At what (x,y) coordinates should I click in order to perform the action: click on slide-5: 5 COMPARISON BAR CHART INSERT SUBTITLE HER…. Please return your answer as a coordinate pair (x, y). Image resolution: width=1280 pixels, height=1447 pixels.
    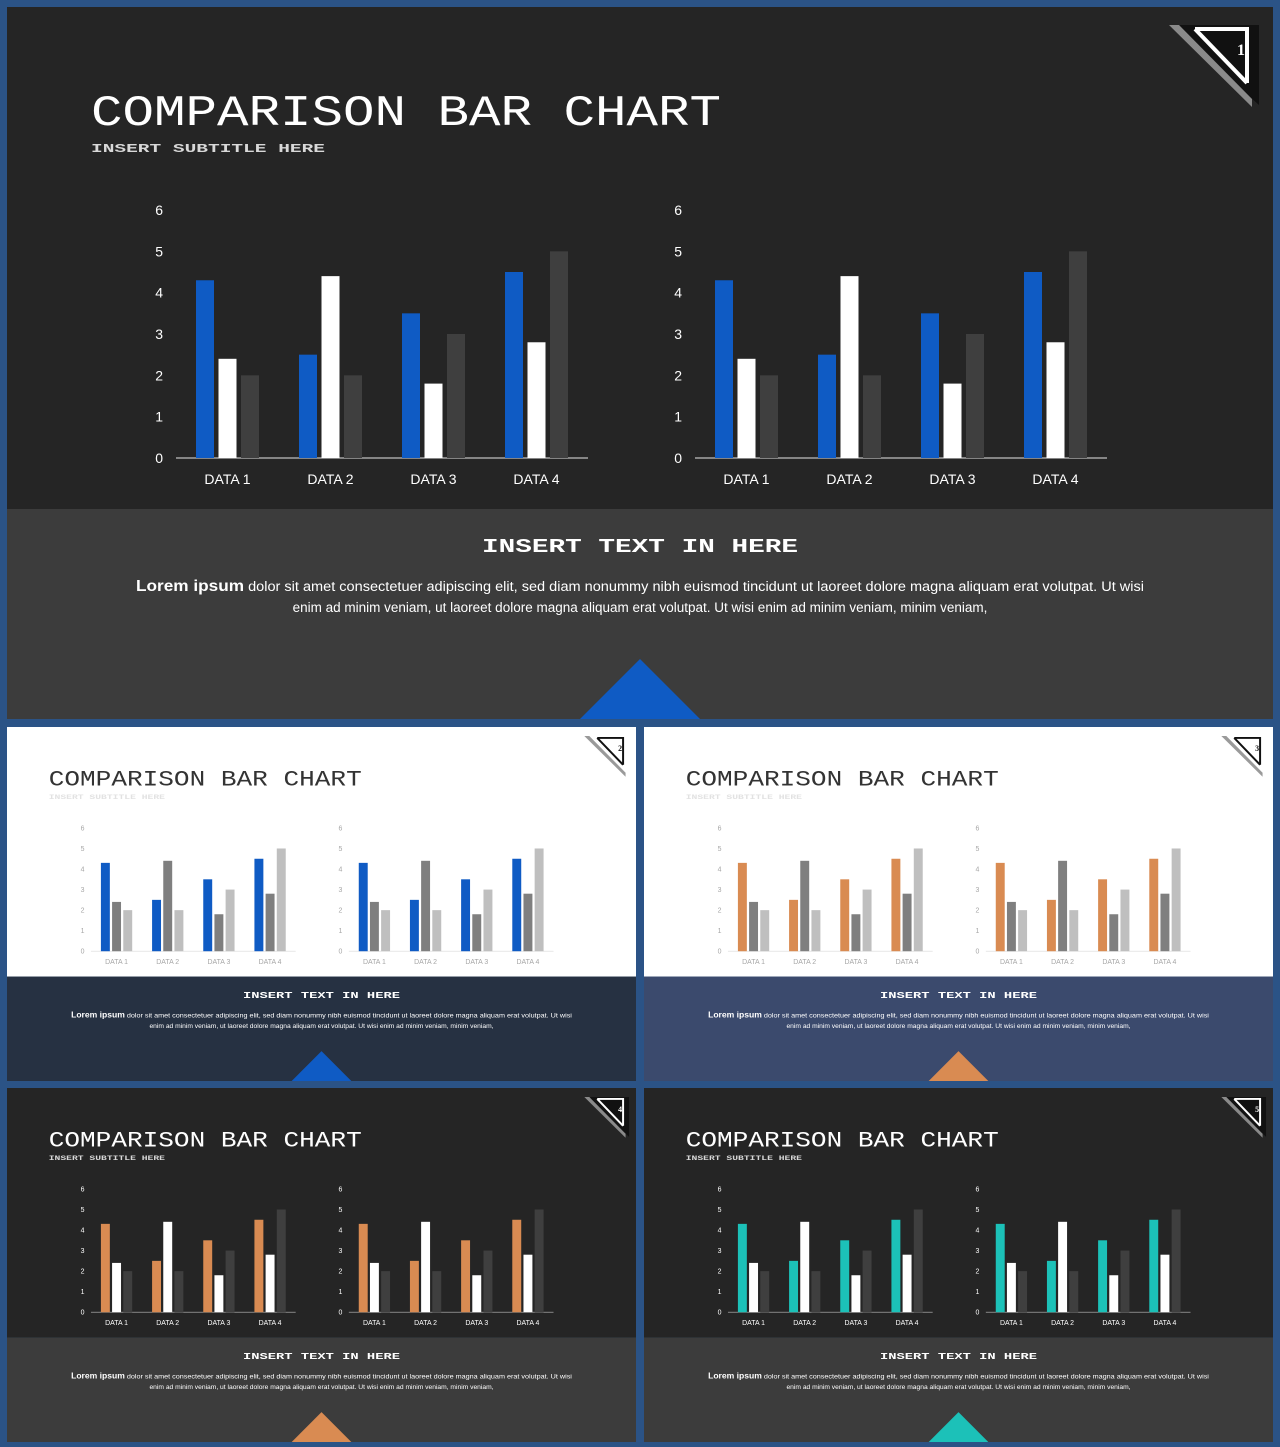
    Looking at the image, I should click on (958, 1265).